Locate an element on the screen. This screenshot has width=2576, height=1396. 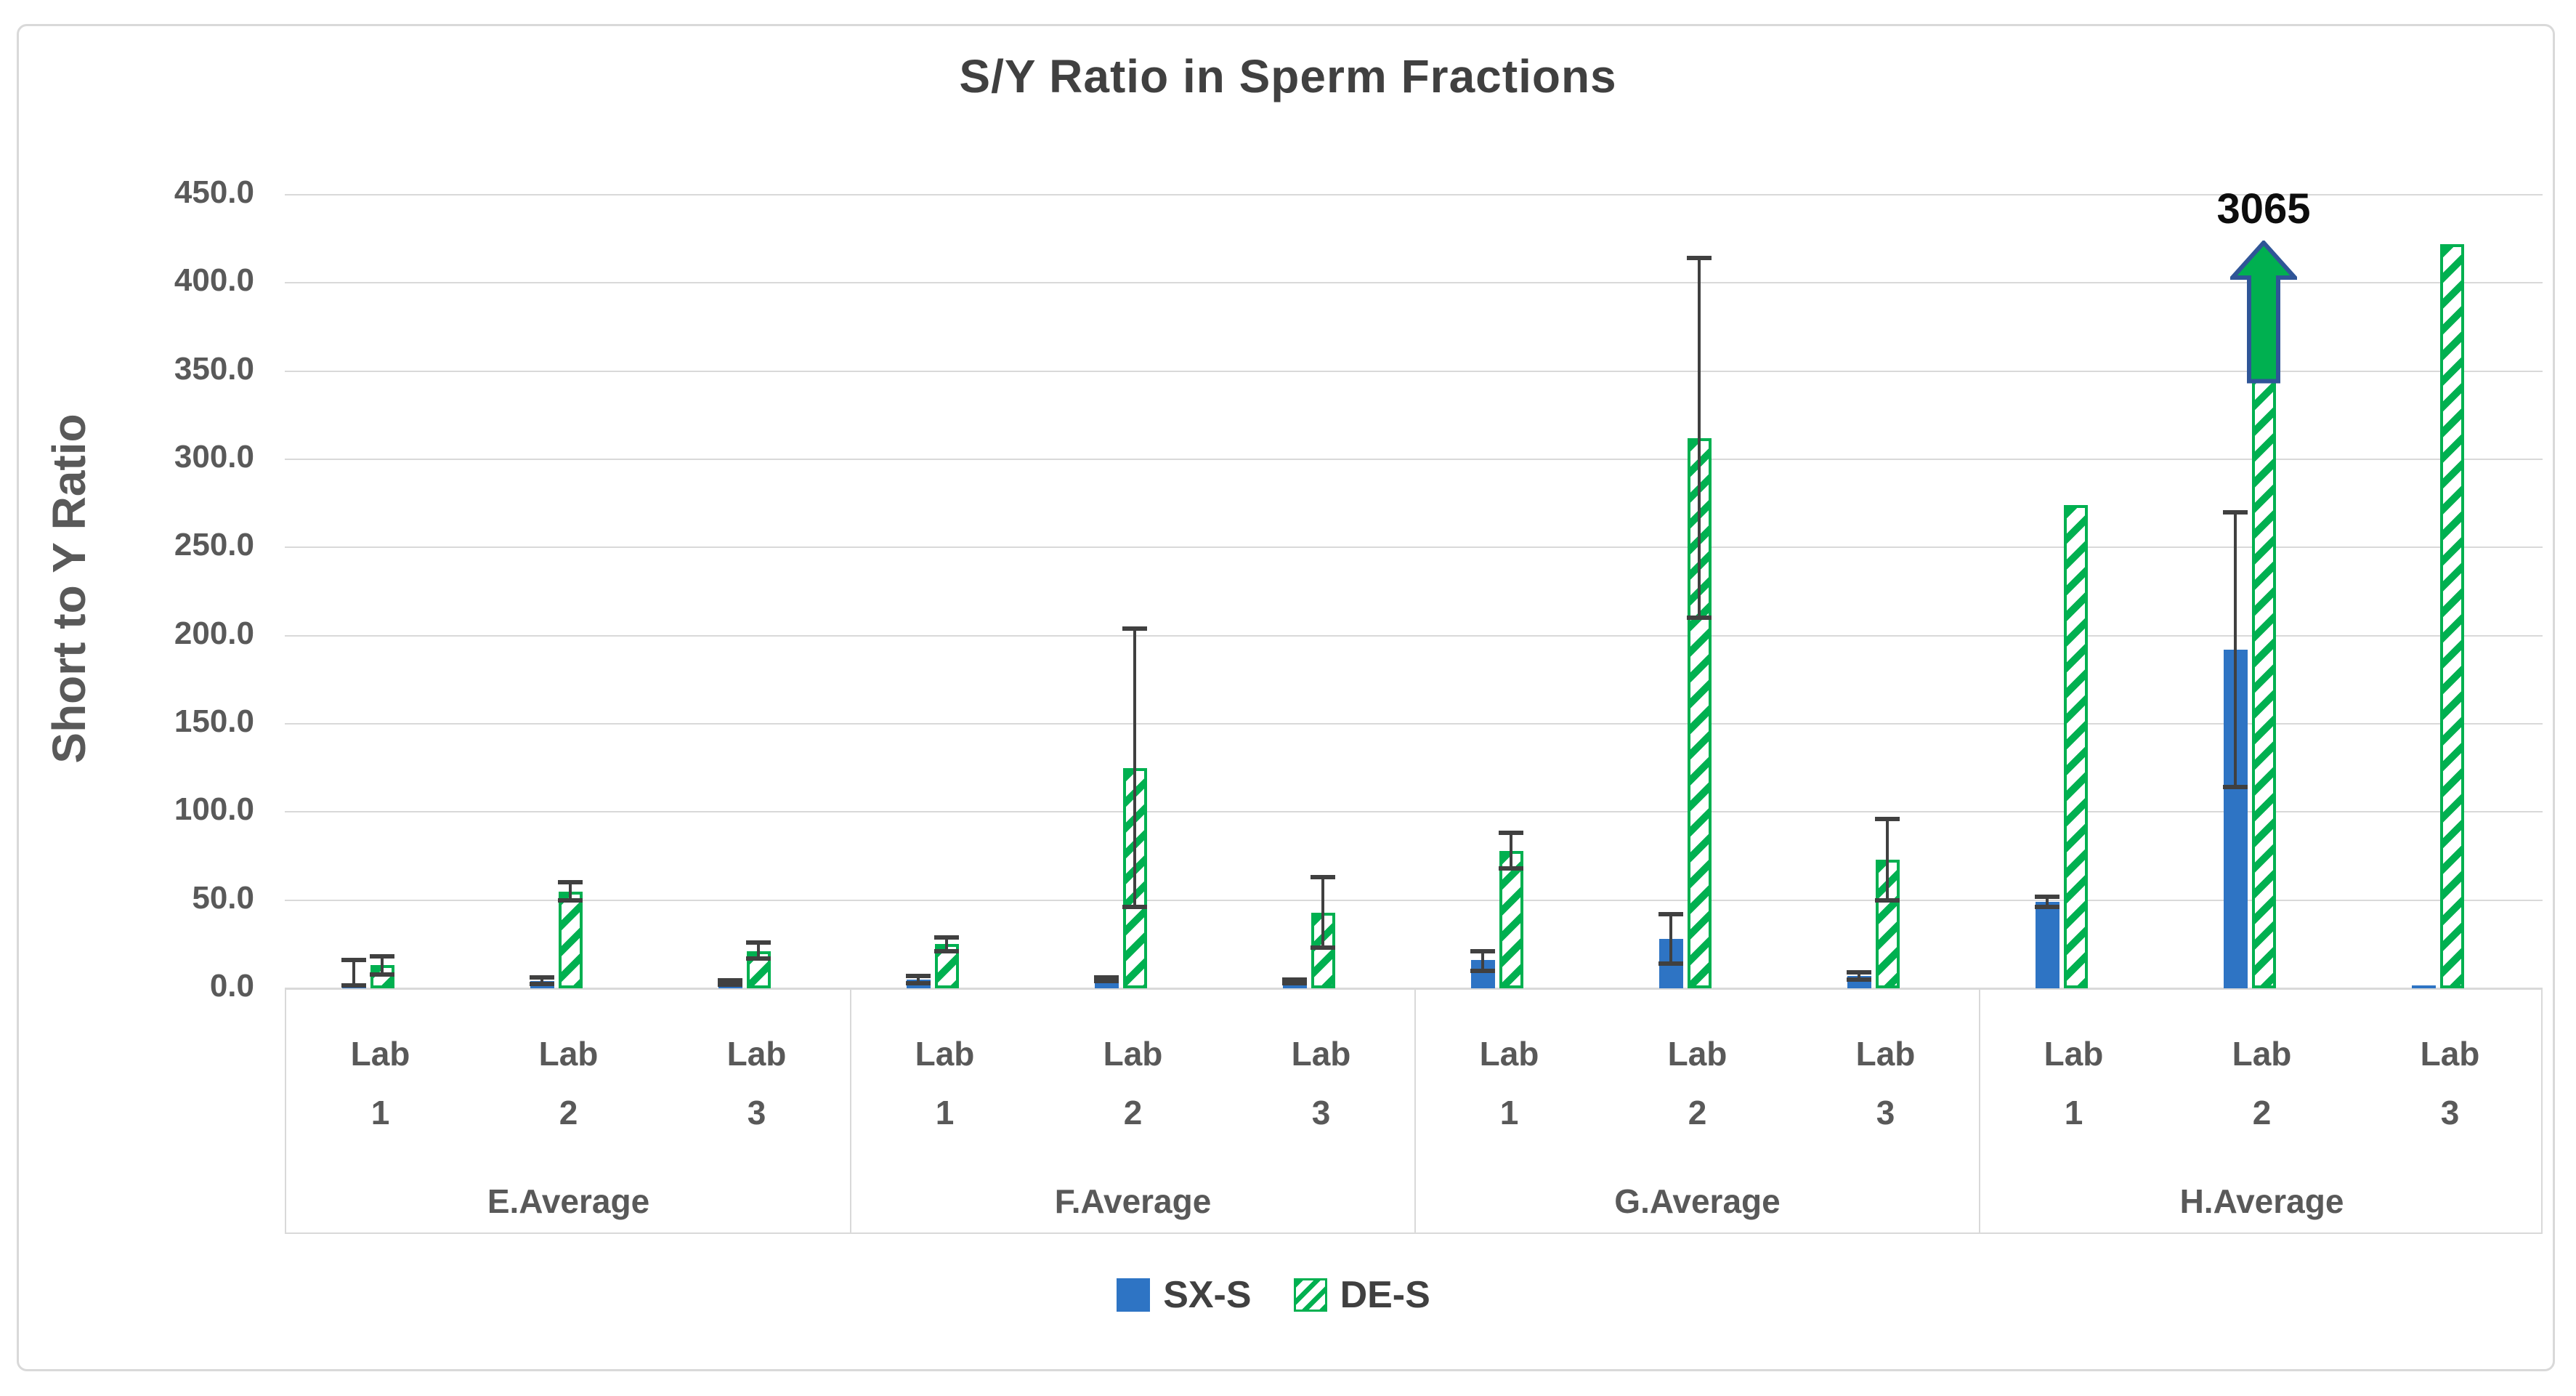
y-tick-label: 100.0 is located at coordinates (214, 810).